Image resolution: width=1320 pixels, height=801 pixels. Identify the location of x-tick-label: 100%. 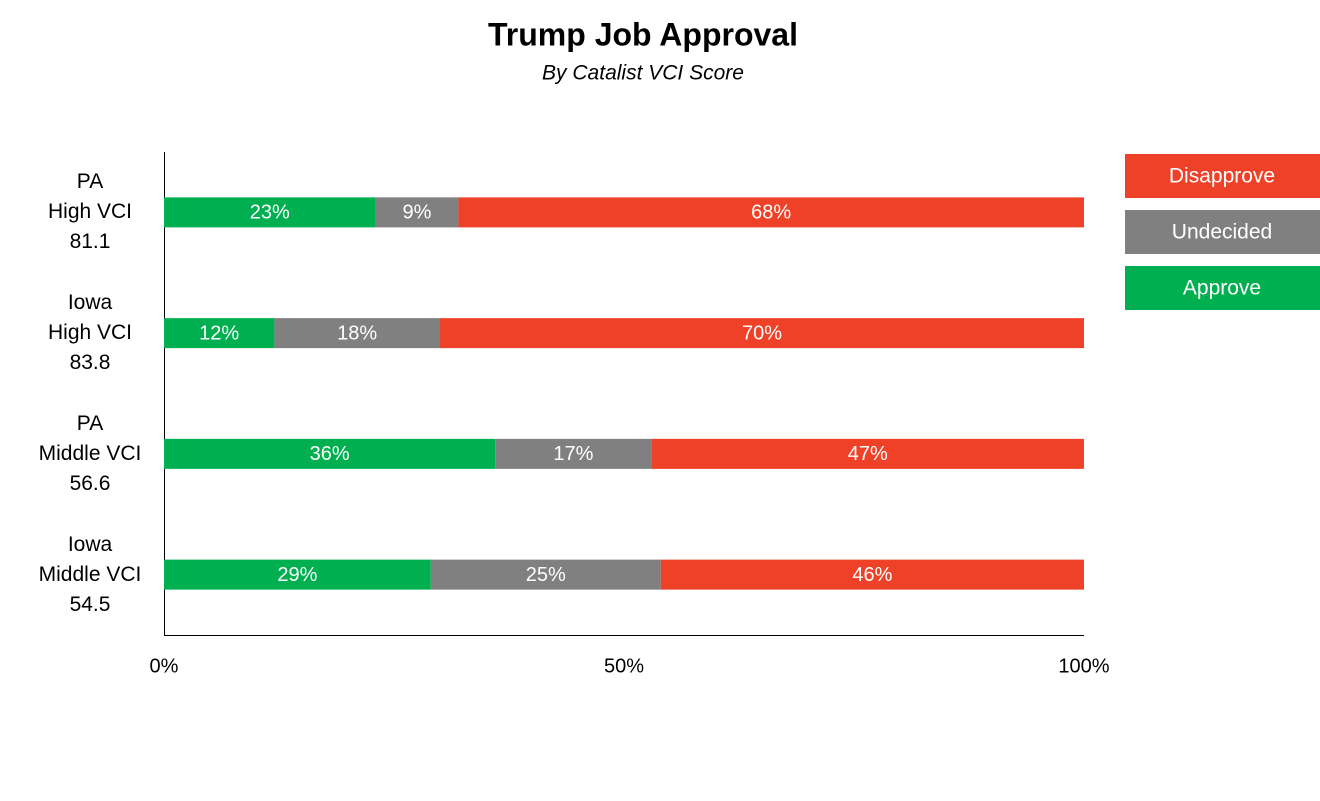
(1083, 666).